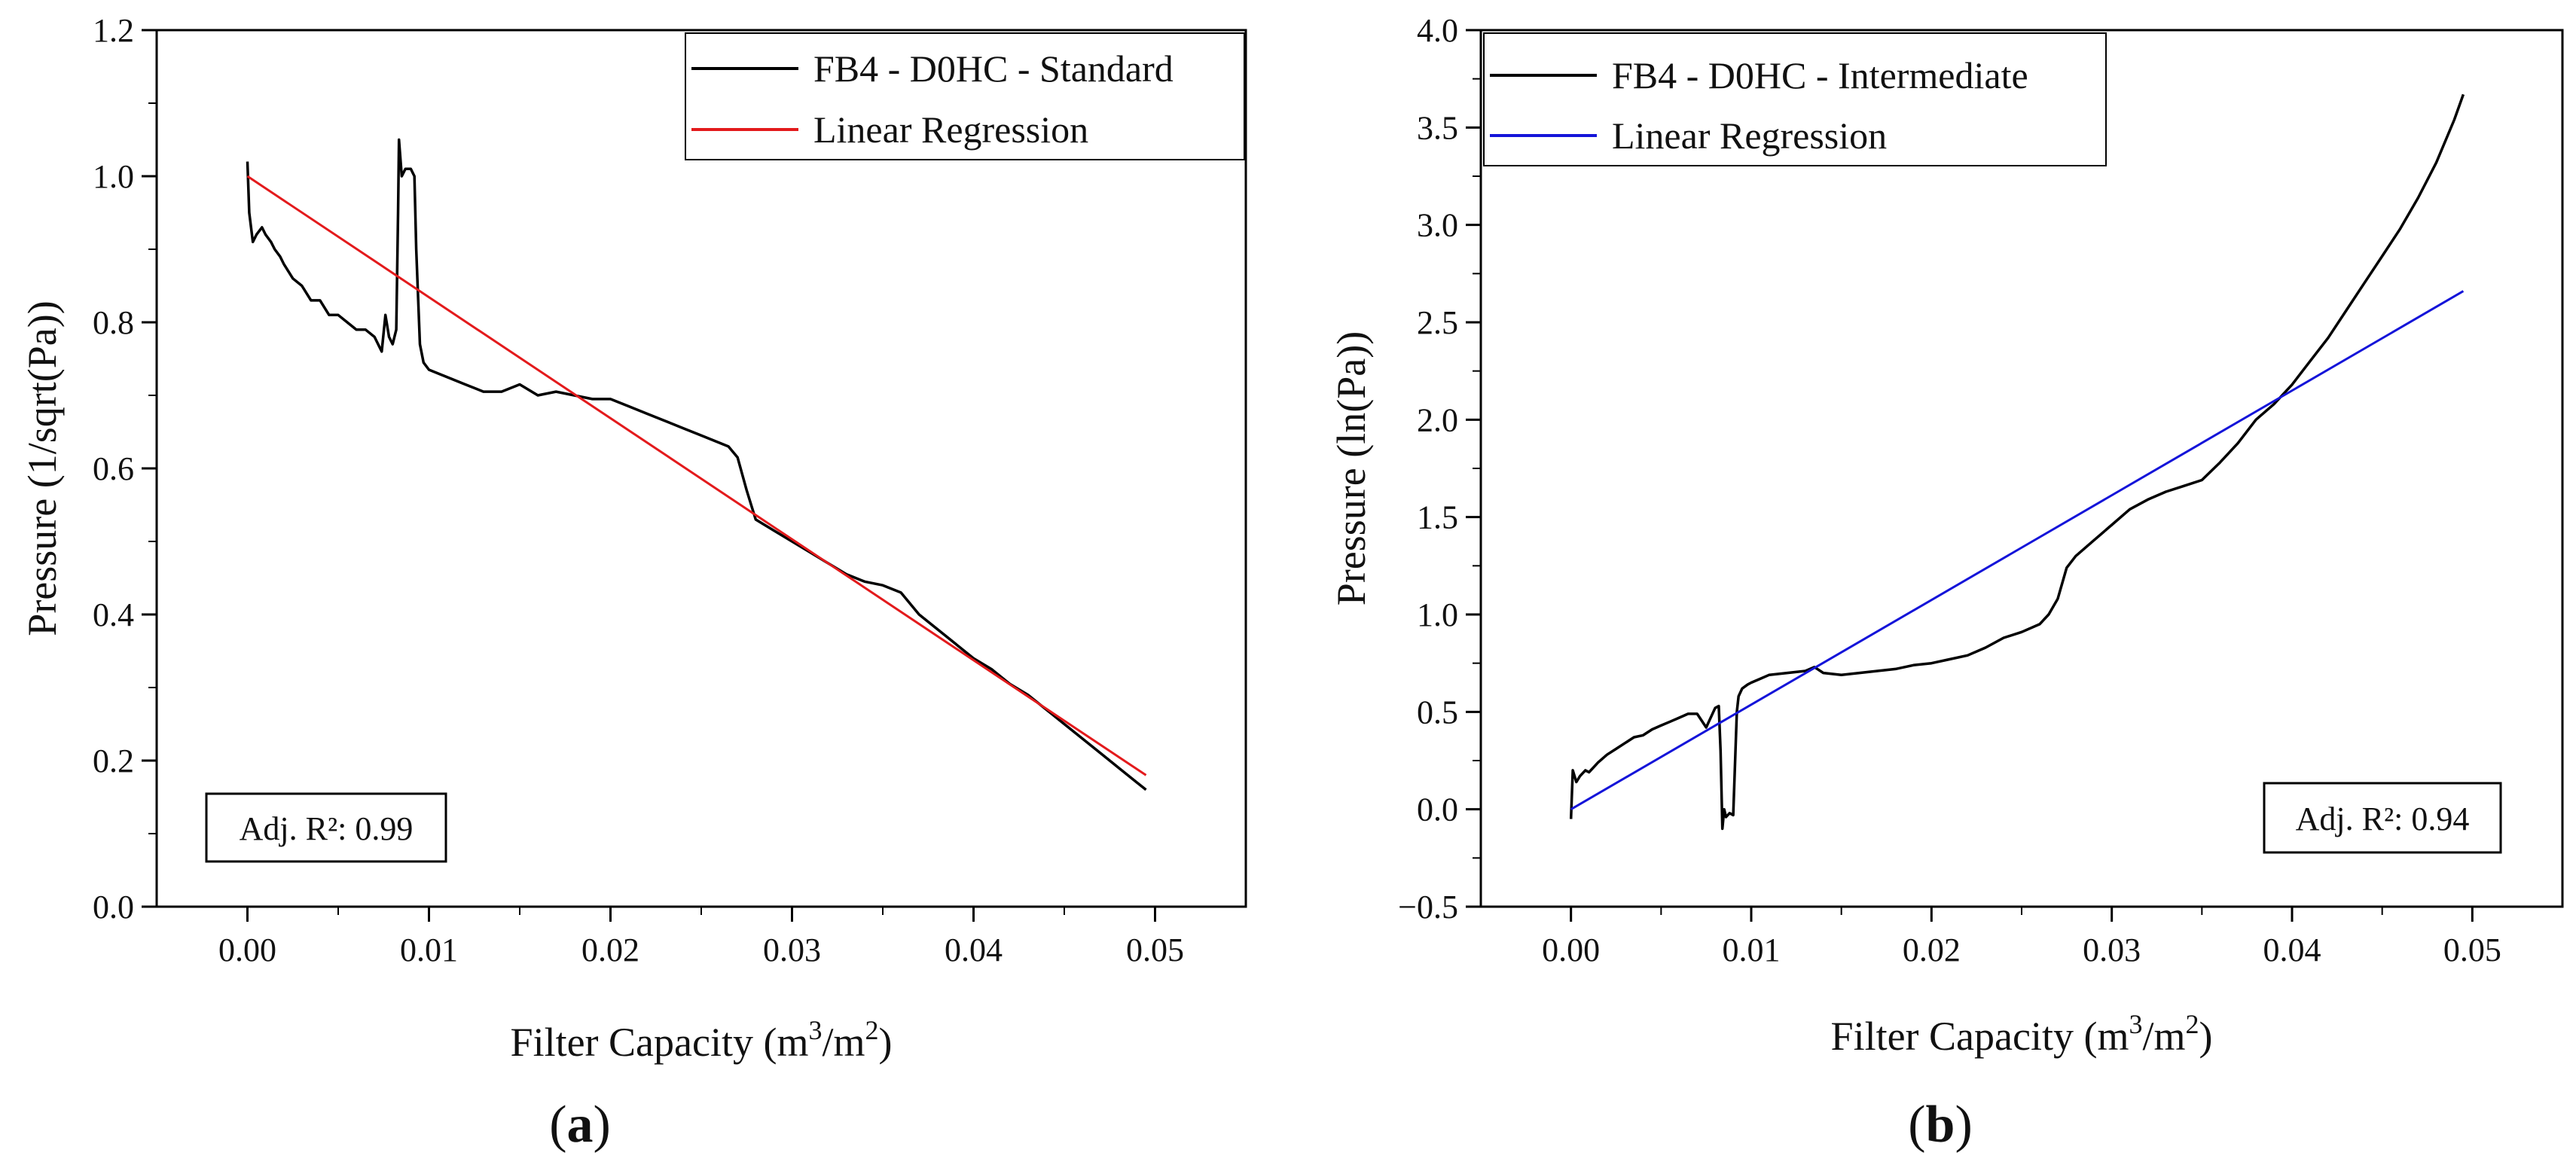  Describe the element at coordinates (1438, 127) in the screenshot. I see `y-tick-label-b-8: 3.5` at that location.